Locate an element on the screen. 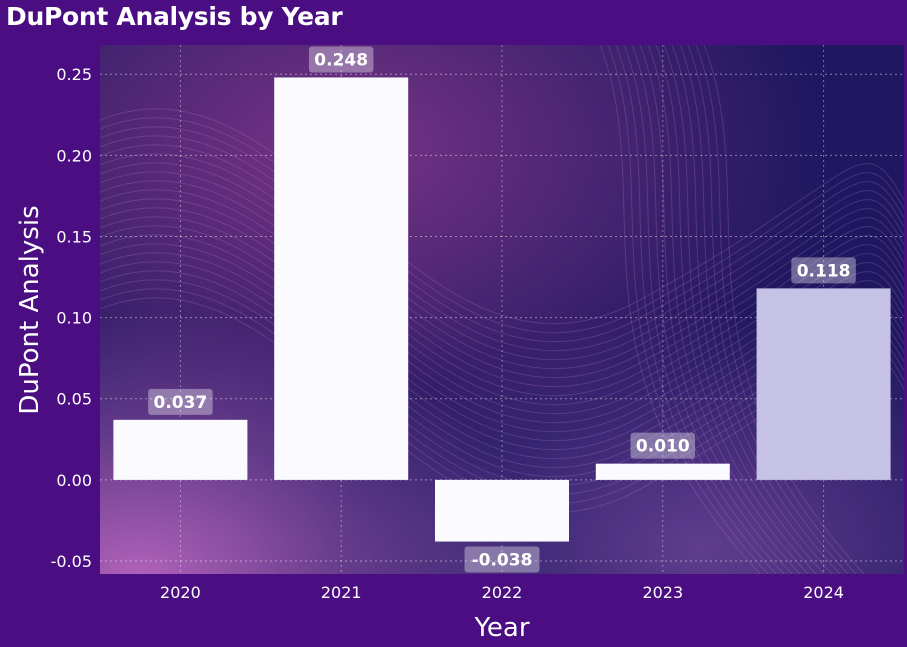  data-label: 0.118 is located at coordinates (824, 271).